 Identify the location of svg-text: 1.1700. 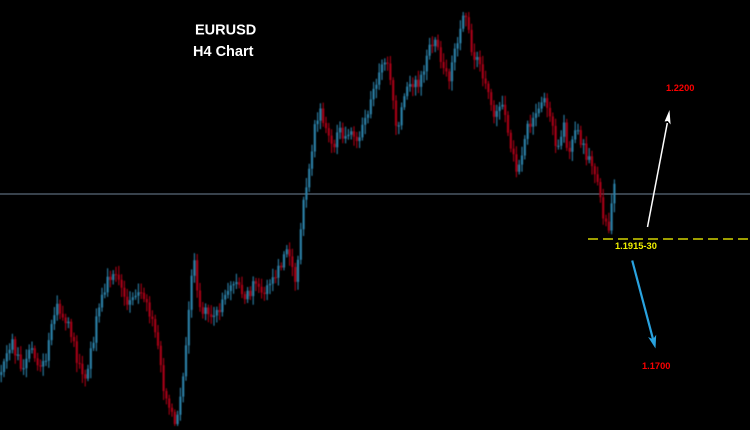
(656, 366).